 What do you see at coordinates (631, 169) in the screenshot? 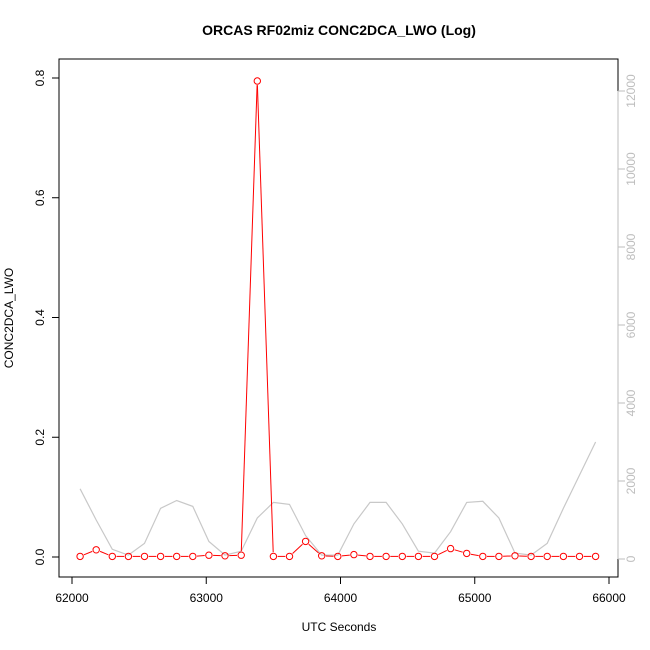
I see `y2-tick-label: 10000` at bounding box center [631, 169].